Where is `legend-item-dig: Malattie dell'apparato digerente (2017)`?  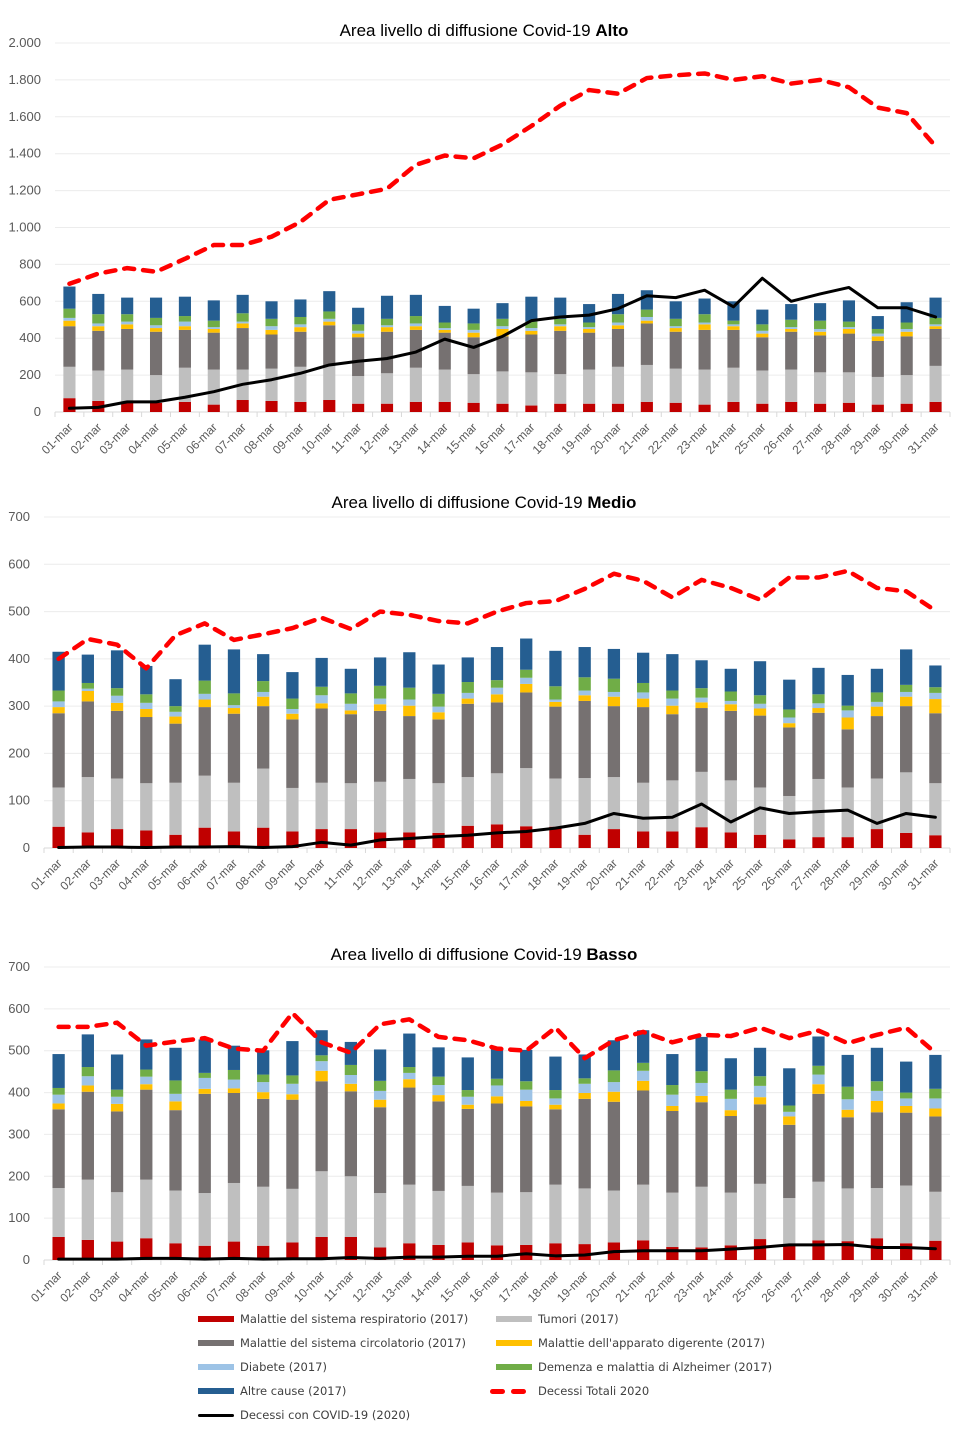
legend-item-dig: Malattie dell'apparato digerente (2017) is located at coordinates (630, 1343).